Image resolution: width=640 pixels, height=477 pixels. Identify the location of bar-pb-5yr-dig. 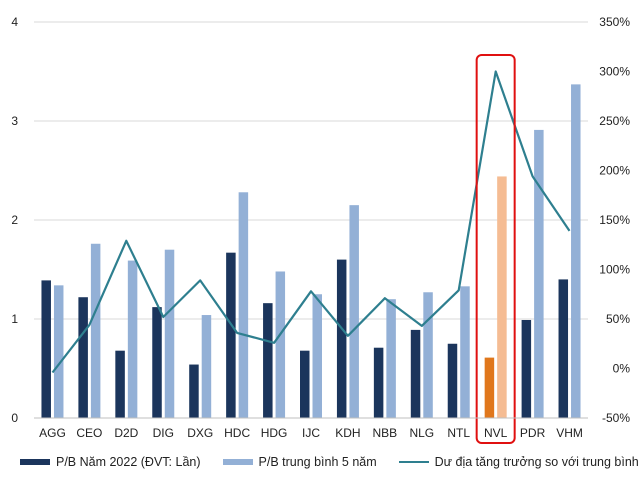
(169, 333).